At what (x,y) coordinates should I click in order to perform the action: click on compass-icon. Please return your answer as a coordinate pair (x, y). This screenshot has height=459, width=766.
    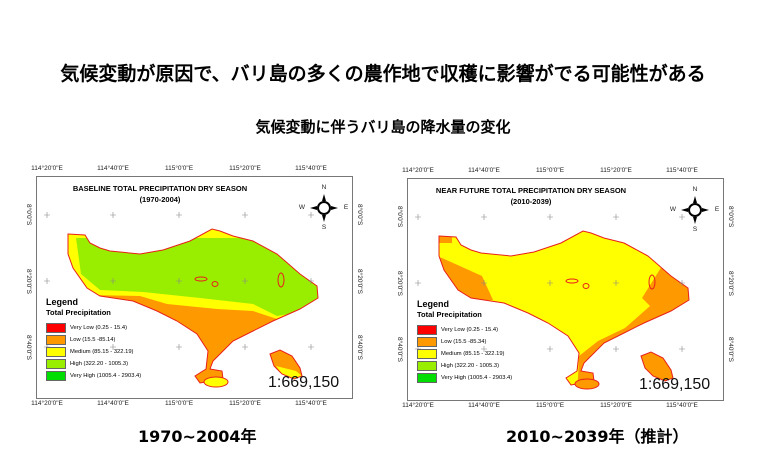
    Looking at the image, I should click on (324, 208).